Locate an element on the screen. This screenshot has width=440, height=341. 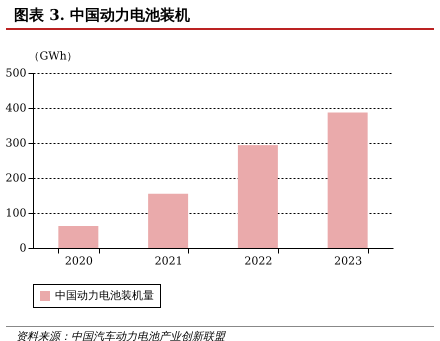
y-tick-label: 200 is located at coordinates (16, 178).